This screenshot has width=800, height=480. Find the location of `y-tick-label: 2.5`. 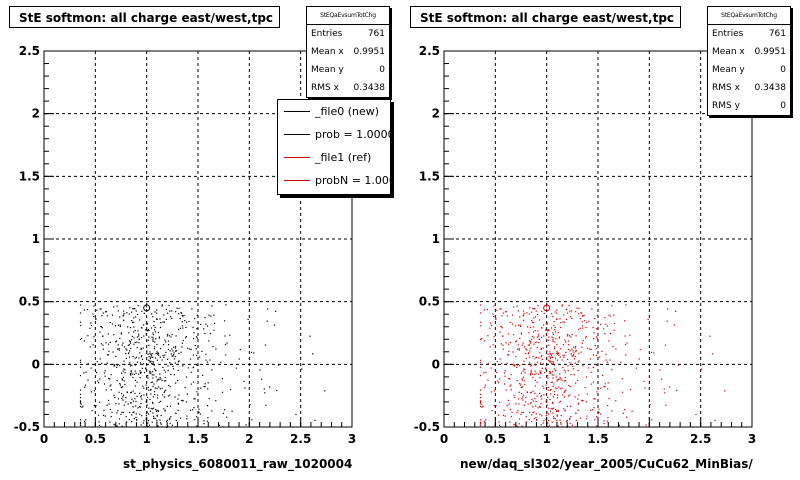

y-tick-label: 2.5 is located at coordinates (429, 51).